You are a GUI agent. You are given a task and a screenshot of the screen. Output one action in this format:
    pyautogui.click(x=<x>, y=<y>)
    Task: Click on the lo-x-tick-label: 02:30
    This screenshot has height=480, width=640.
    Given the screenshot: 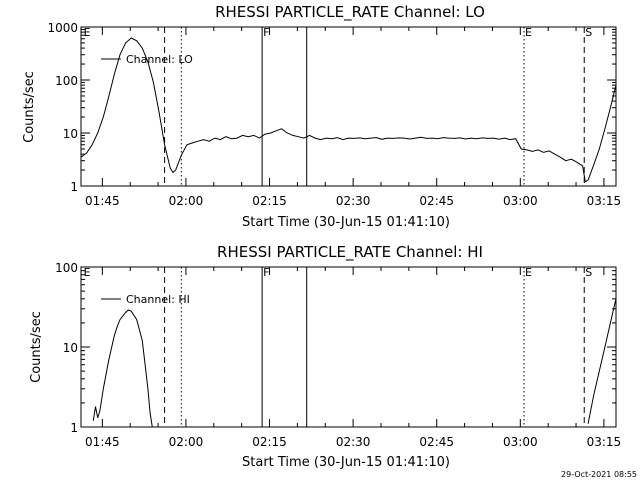 What is the action you would take?
    pyautogui.click(x=353, y=201)
    